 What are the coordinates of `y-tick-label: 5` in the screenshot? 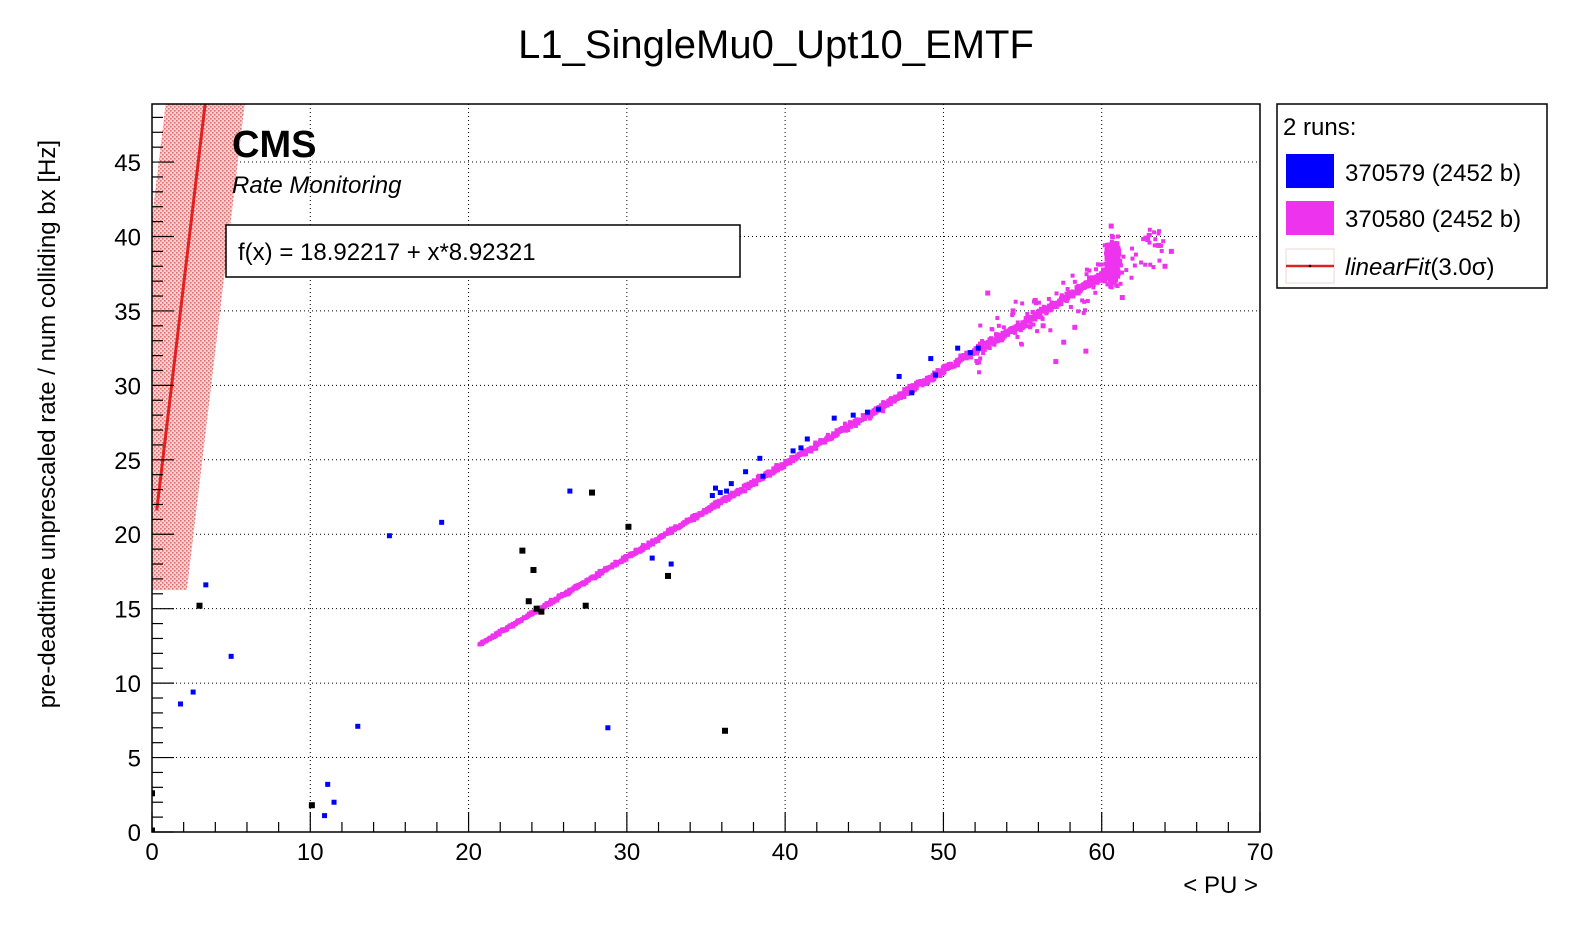 It's located at (134, 759).